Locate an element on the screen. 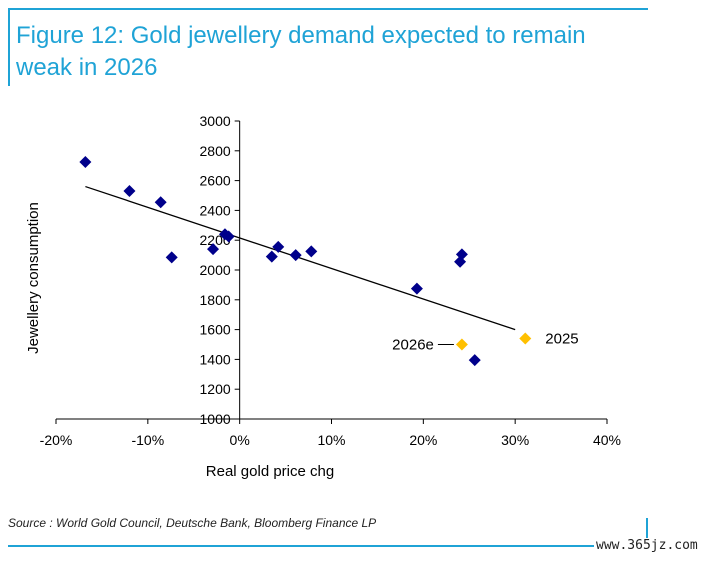 Image resolution: width=719 pixels, height=561 pixels. x-tick-label: -20% is located at coordinates (56, 440).